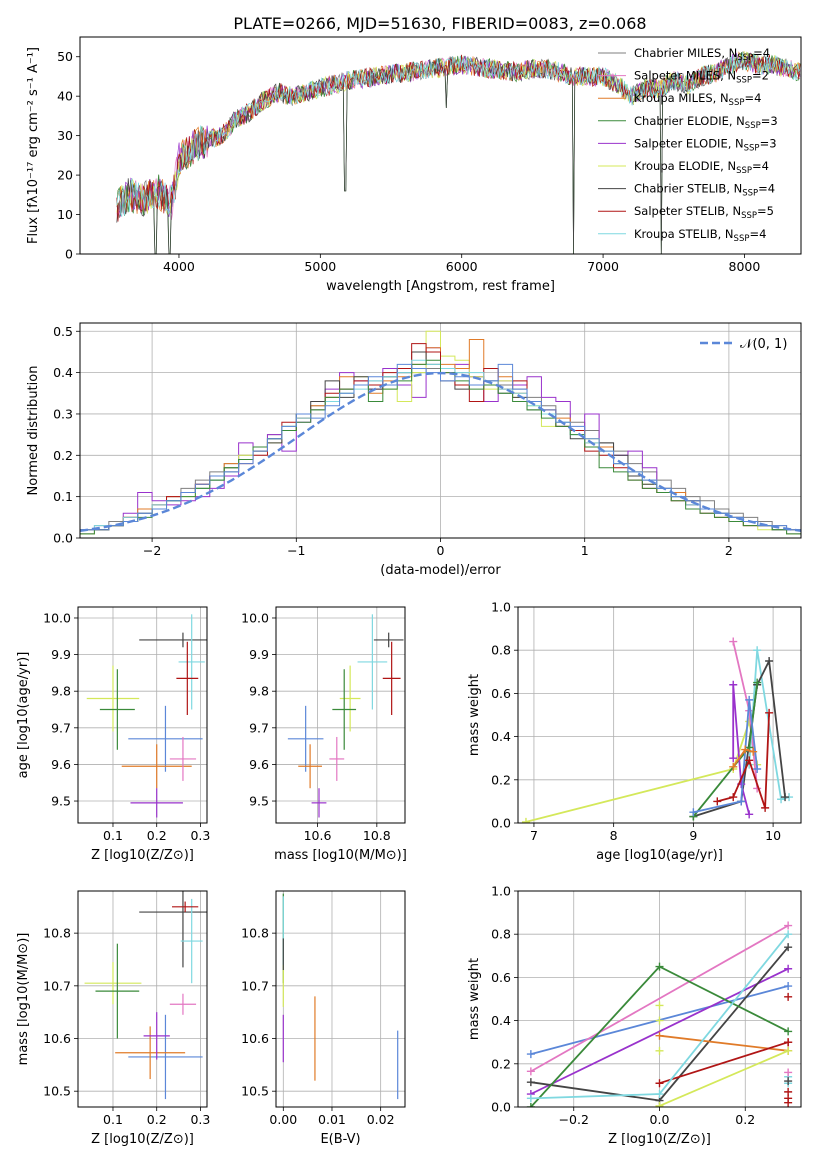  I want to click on x-tick-label: 0.0, so click(660, 1119).